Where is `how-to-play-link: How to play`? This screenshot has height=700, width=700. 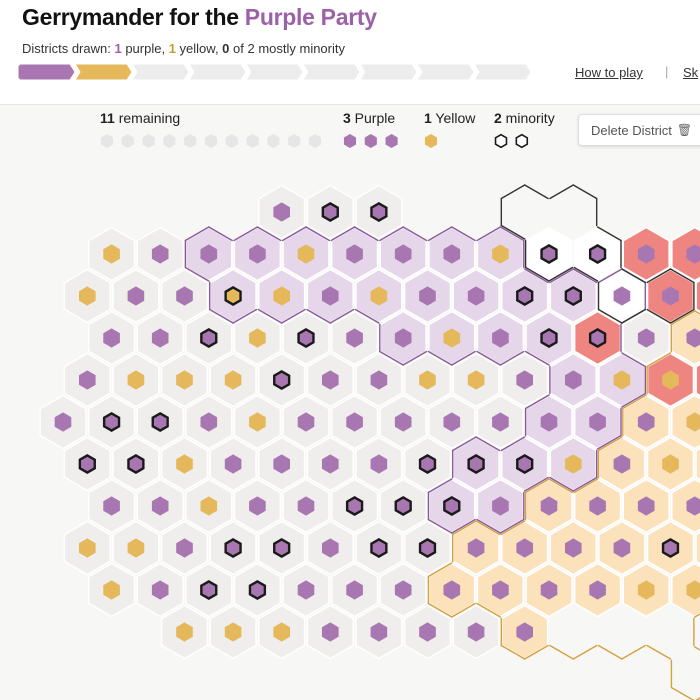 how-to-play-link: How to play is located at coordinates (609, 72).